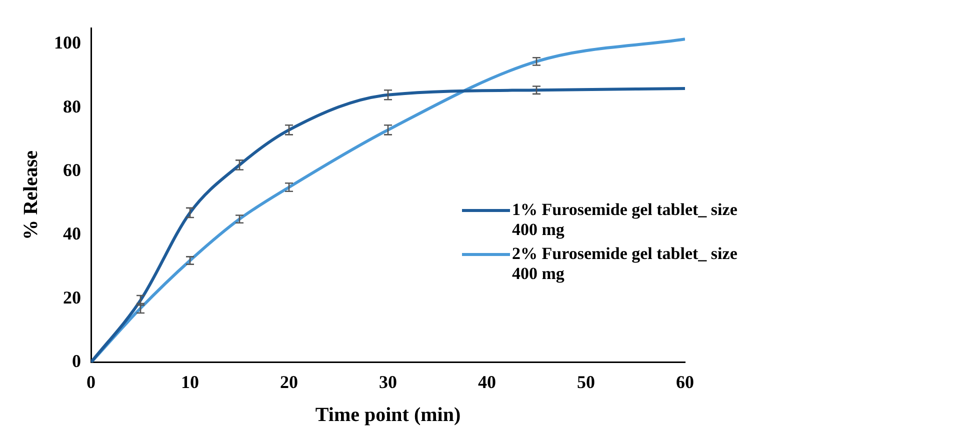 This screenshot has height=428, width=955. I want to click on legend-label: 1% Furosemide gel tablet_ size 400 mg, so click(625, 220).